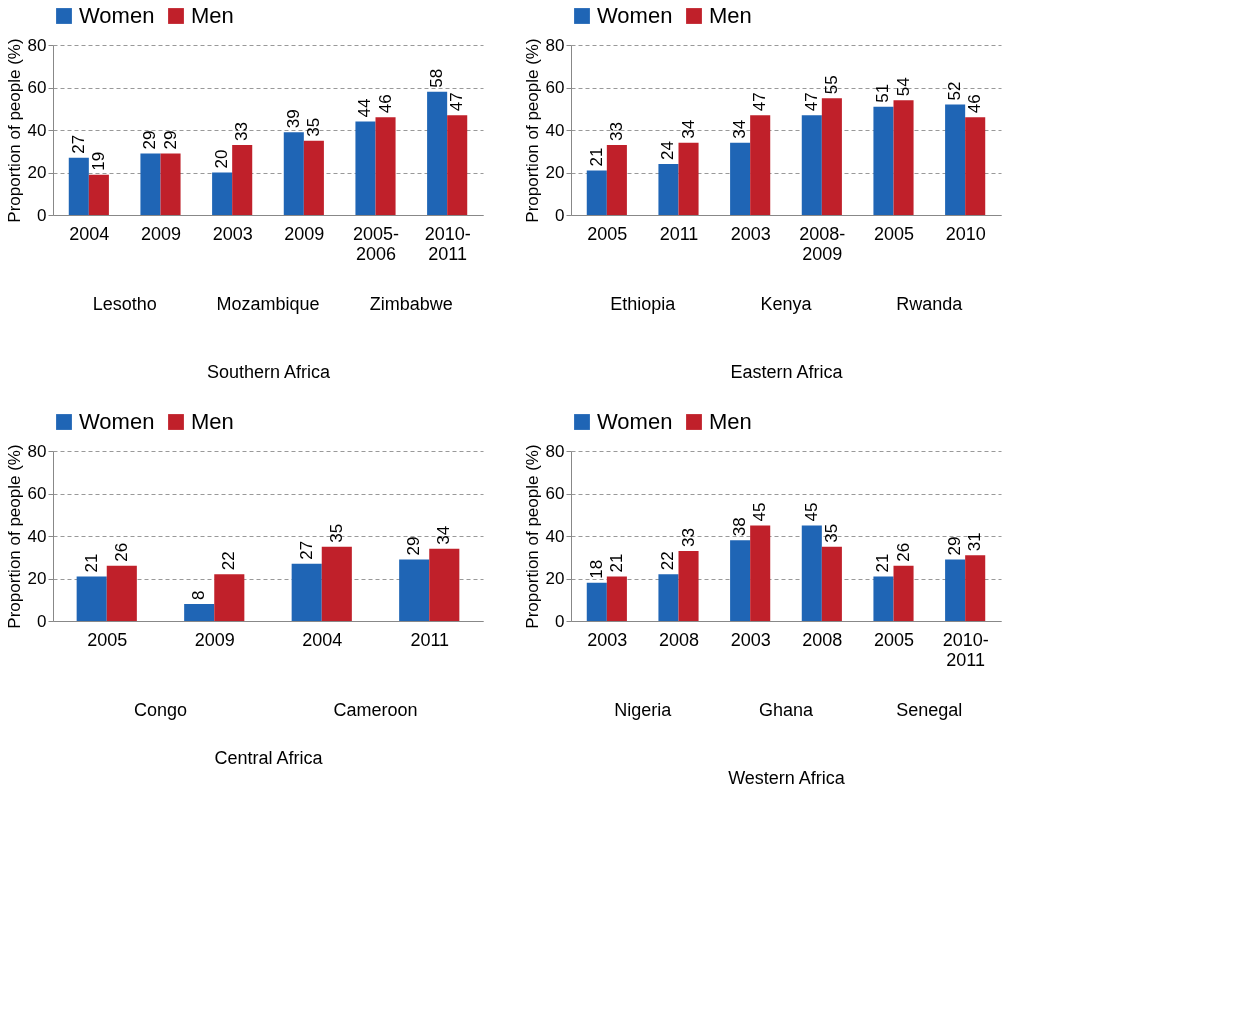 Image resolution: width=1252 pixels, height=1014 pixels. What do you see at coordinates (376, 243) in the screenshot?
I see `x-tick-label: 2005-2006` at bounding box center [376, 243].